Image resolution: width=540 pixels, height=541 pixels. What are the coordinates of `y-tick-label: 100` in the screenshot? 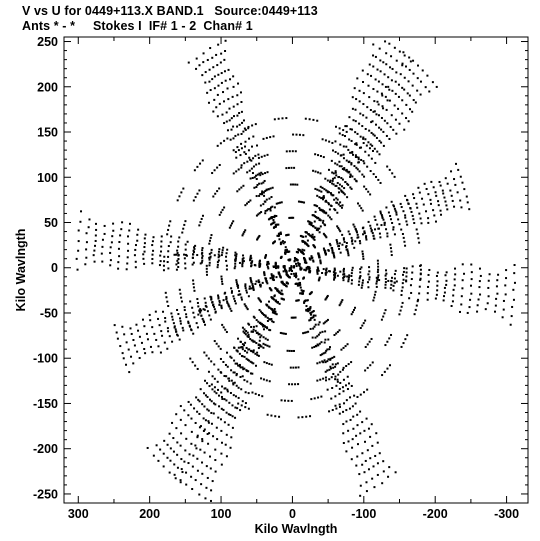 It's located at (47, 178).